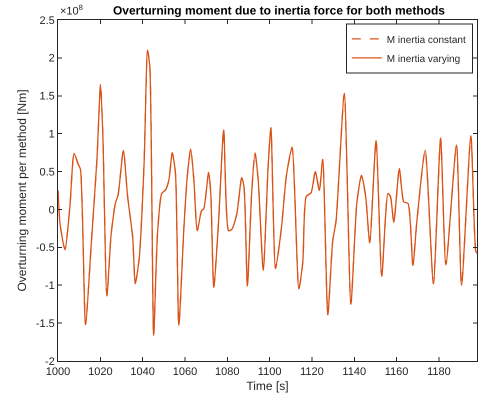 Image resolution: width=481 pixels, height=403 pixels. I want to click on x-tick-label: 1120, so click(312, 372).